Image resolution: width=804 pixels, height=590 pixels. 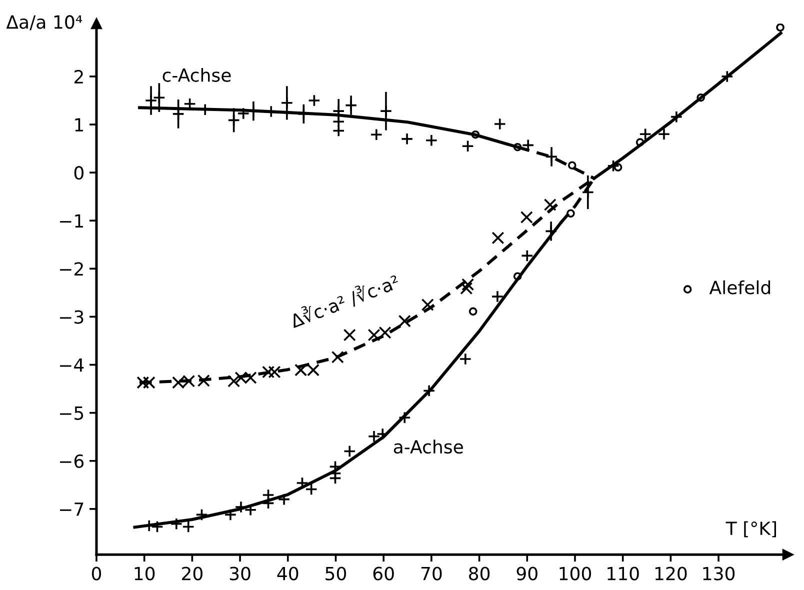 What do you see at coordinates (72, 317) in the screenshot?
I see `y-tick-label: −3` at bounding box center [72, 317].